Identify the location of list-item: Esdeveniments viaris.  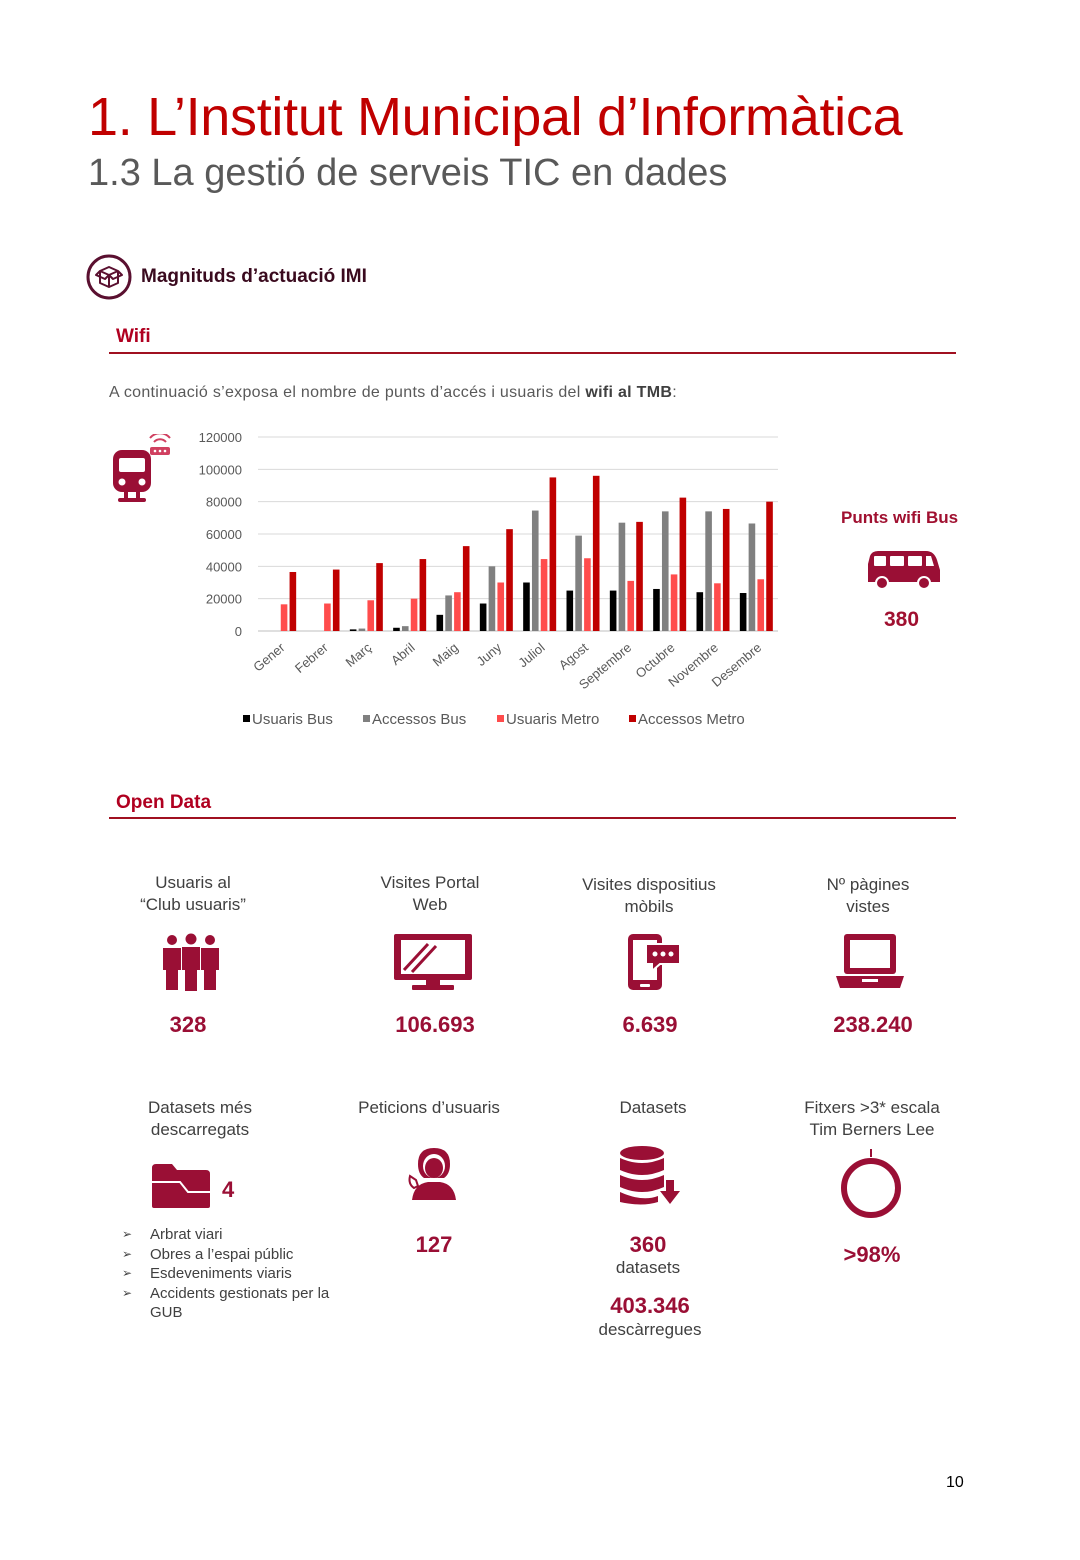
(237, 1274).